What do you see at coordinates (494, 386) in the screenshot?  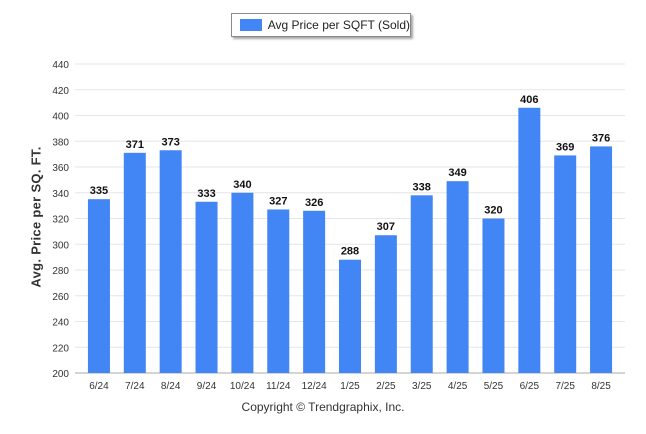 I see `x-tick-label: 5/25` at bounding box center [494, 386].